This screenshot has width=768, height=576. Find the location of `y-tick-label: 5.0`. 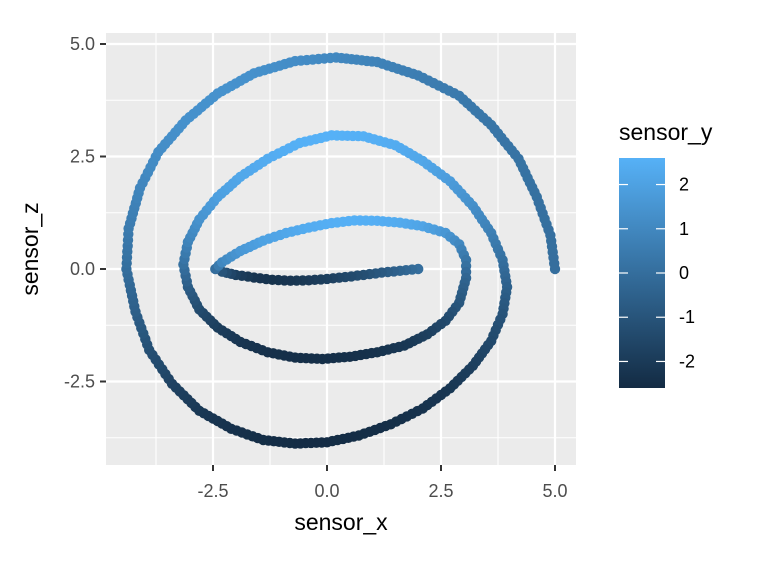

y-tick-label: 5.0 is located at coordinates (82, 44).